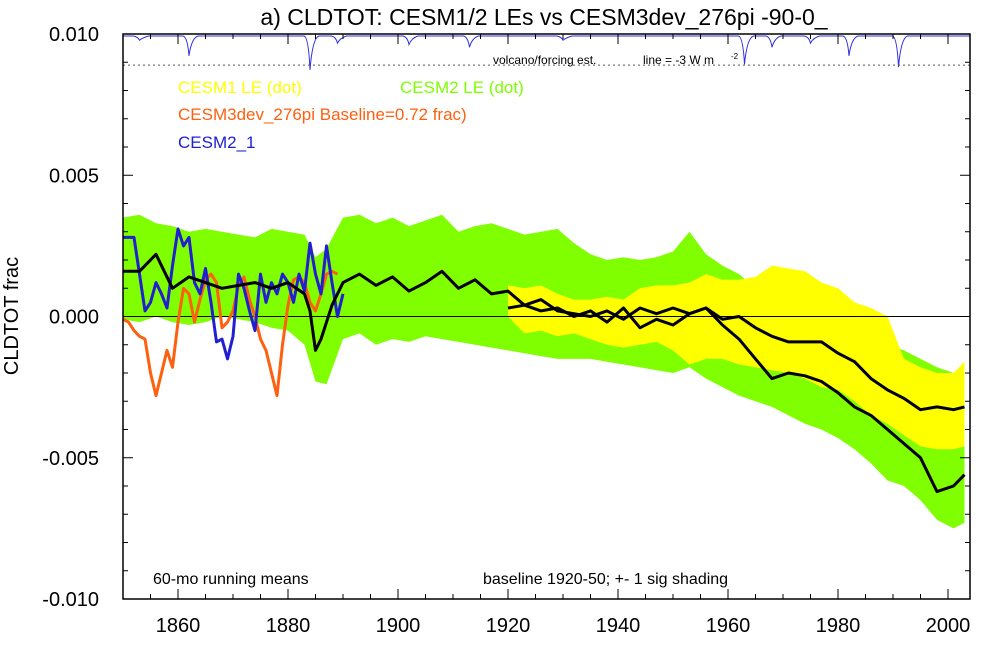  I want to click on y-tick-label: 0.000, so click(74, 318).